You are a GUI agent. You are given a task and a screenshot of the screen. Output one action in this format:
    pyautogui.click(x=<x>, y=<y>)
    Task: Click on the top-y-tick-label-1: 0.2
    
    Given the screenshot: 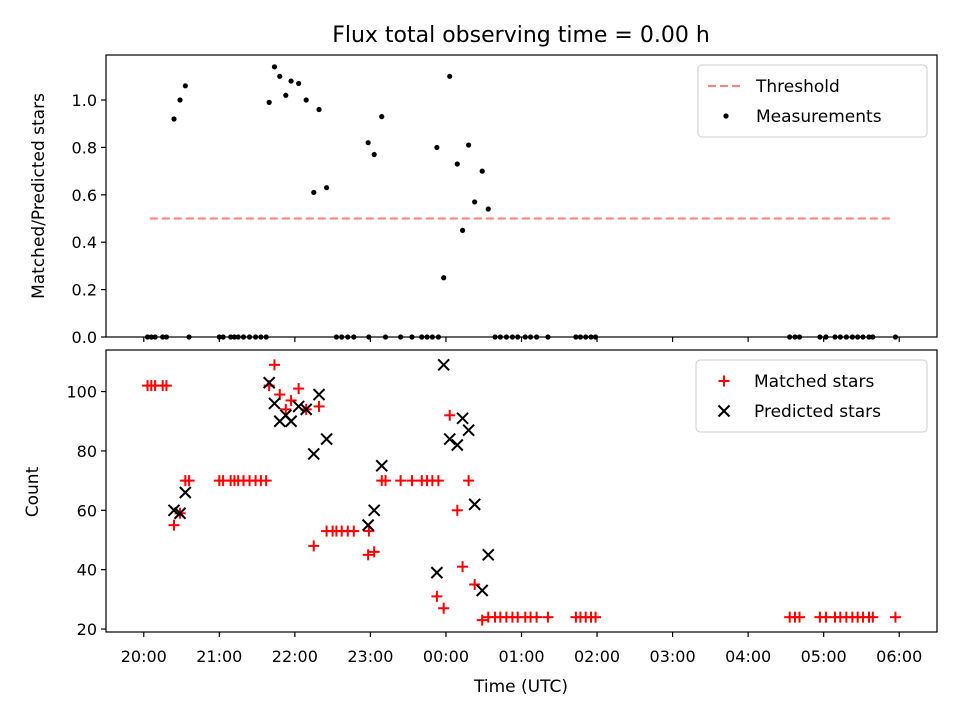 What is the action you would take?
    pyautogui.click(x=84, y=290)
    